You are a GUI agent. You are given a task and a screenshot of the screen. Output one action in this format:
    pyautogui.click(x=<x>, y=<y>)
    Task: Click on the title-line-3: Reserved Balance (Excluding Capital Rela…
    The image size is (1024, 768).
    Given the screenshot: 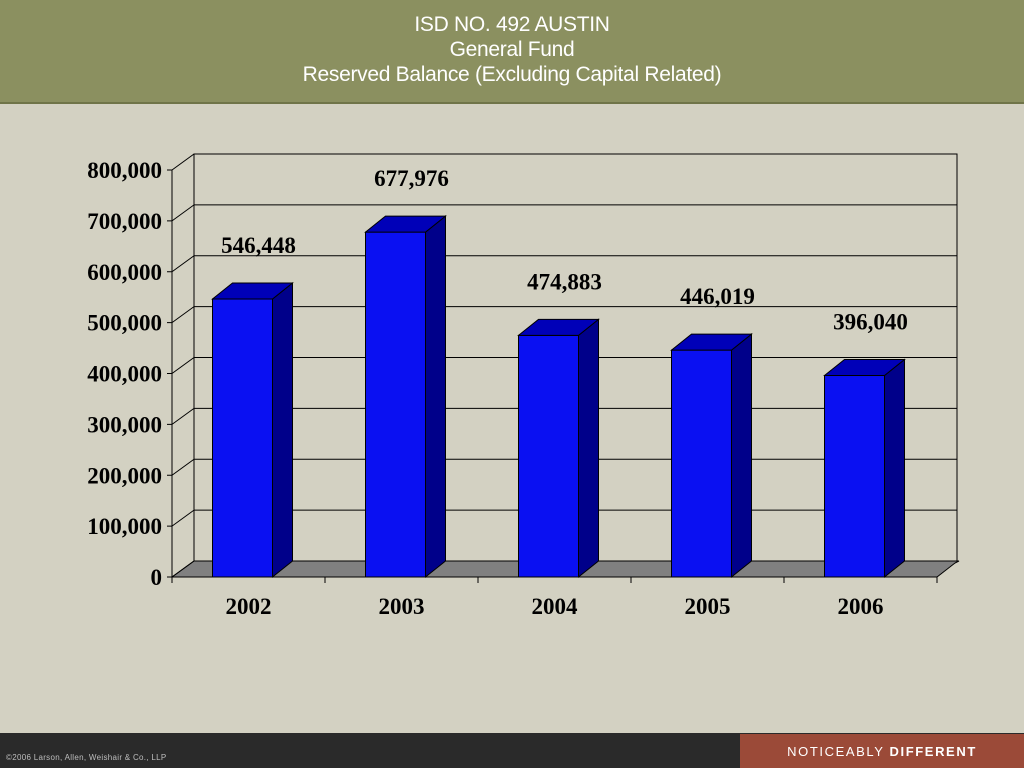 What is the action you would take?
    pyautogui.click(x=512, y=74)
    